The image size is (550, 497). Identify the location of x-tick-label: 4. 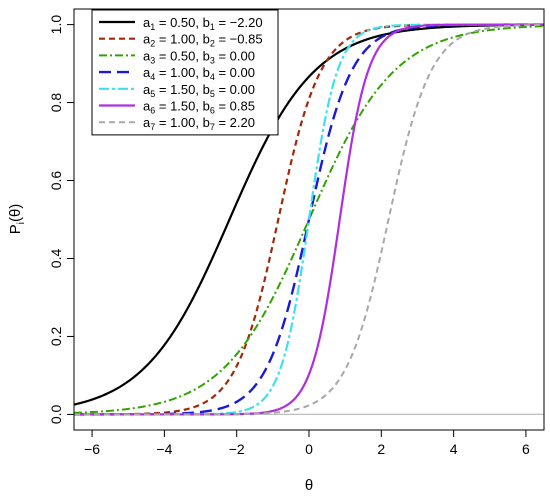
(454, 449).